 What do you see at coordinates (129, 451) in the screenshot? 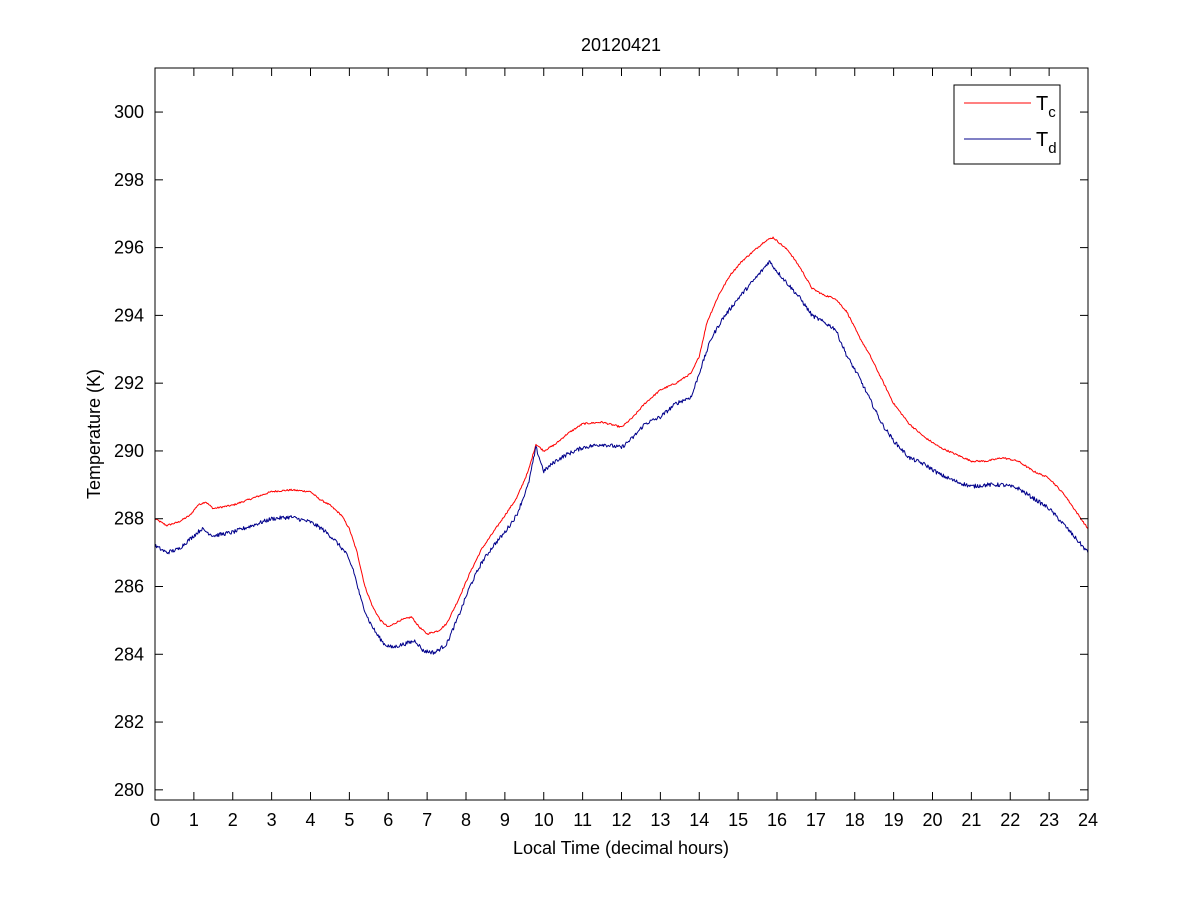
I see `y-tick-label: 290` at bounding box center [129, 451].